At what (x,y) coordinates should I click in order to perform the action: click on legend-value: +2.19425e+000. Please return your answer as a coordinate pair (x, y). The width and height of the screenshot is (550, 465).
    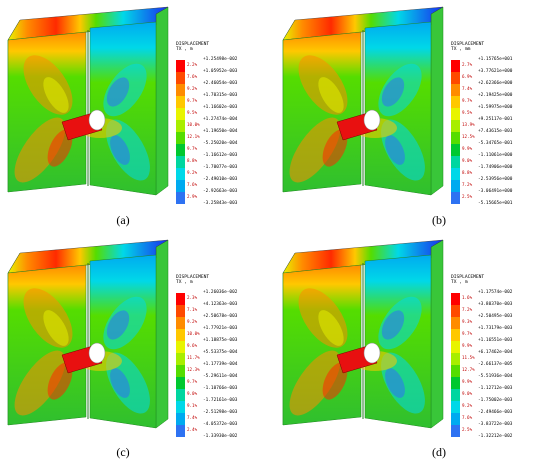
    Looking at the image, I should click on (495, 95).